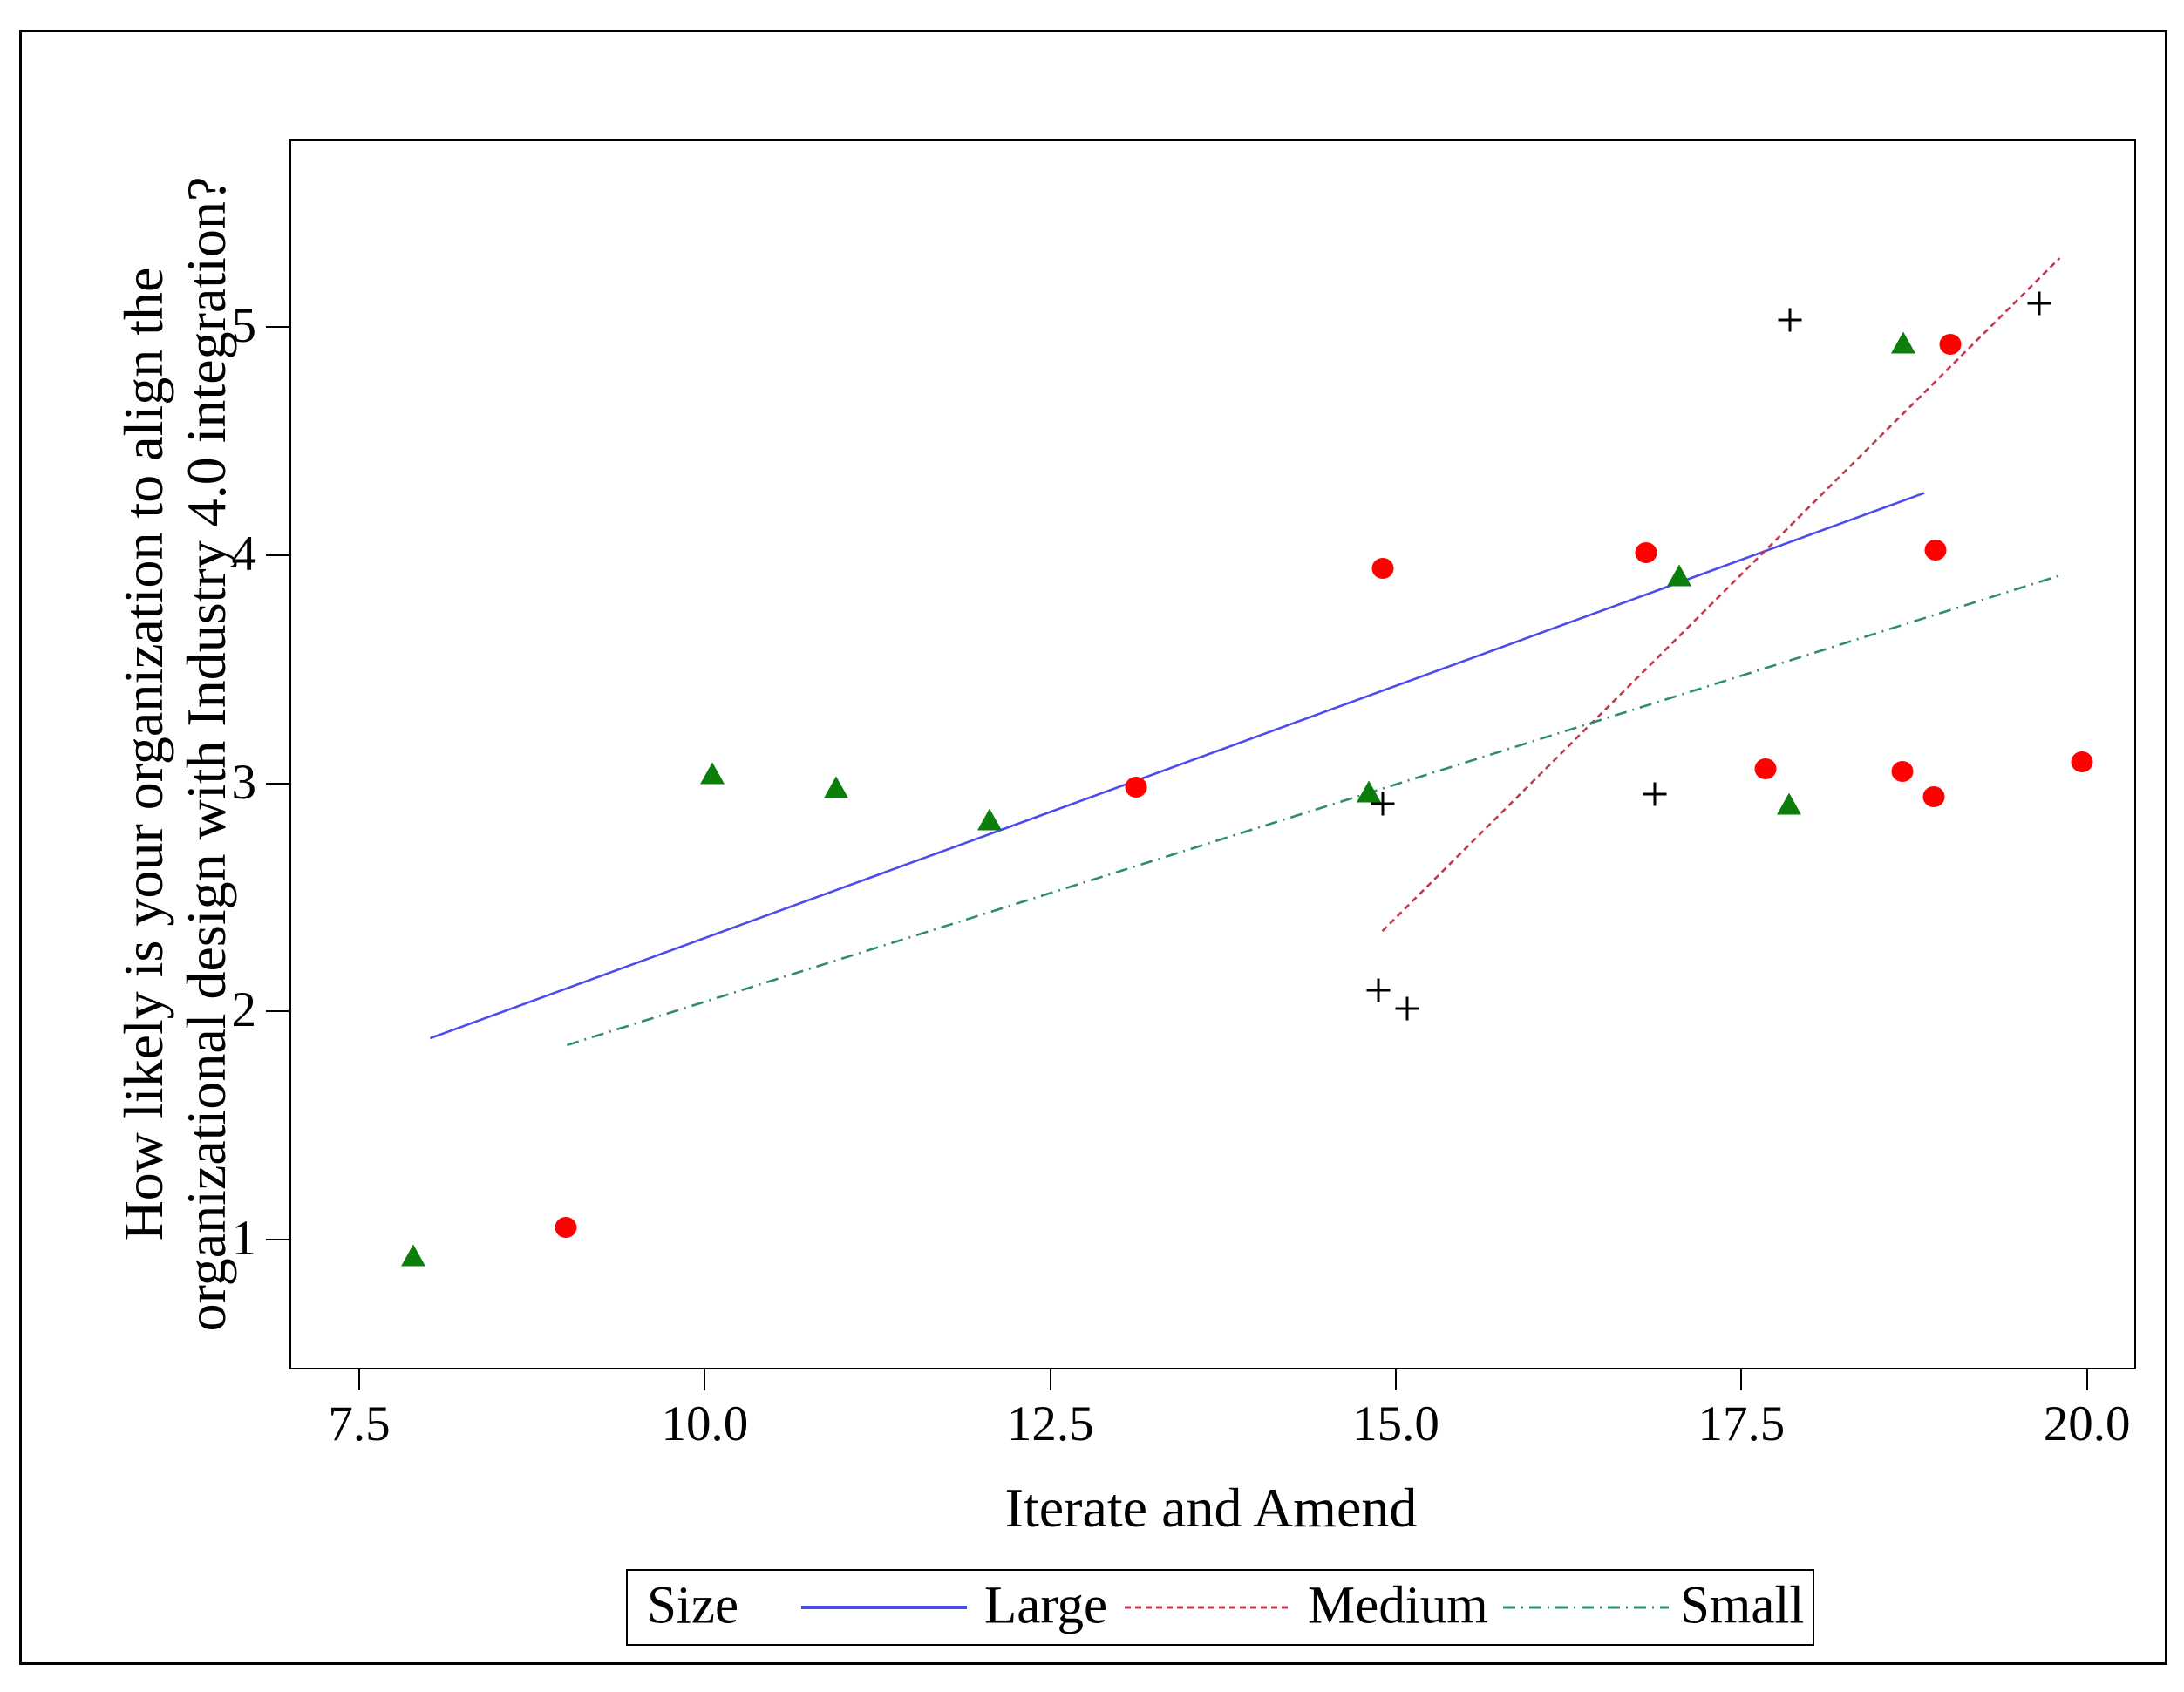 Image resolution: width=2184 pixels, height=1692 pixels. Describe the element at coordinates (705, 1423) in the screenshot. I see `x-tick-label: 10.0` at that location.